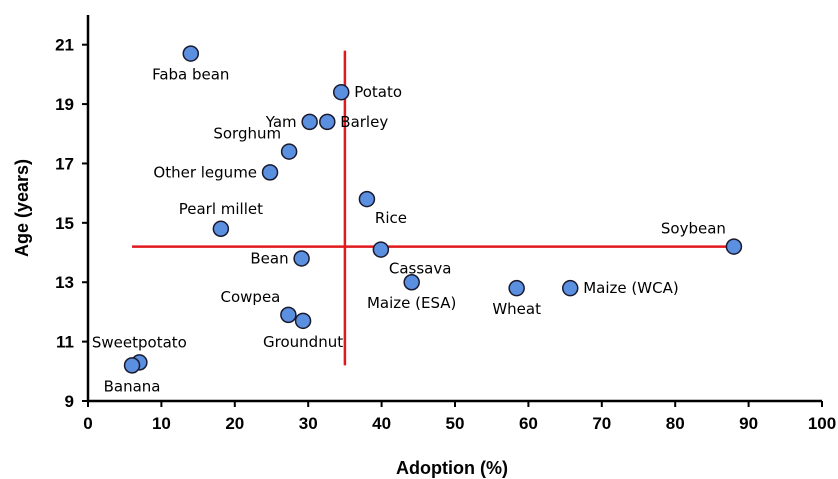 This screenshot has width=838, height=479. I want to click on point-yam, so click(309, 122).